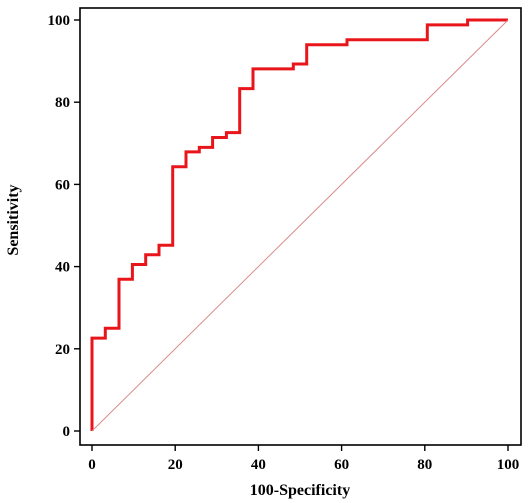 This screenshot has width=529, height=503. What do you see at coordinates (300, 490) in the screenshot?
I see `x-axis-title: 100-Specificity` at bounding box center [300, 490].